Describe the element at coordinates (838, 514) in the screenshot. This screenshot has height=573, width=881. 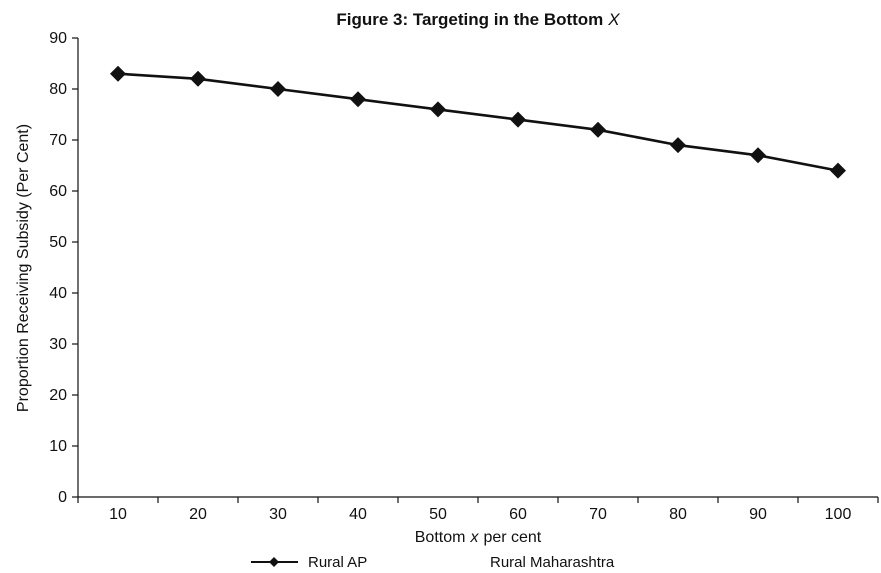
I see `x-tick-label-100: 100` at that location.